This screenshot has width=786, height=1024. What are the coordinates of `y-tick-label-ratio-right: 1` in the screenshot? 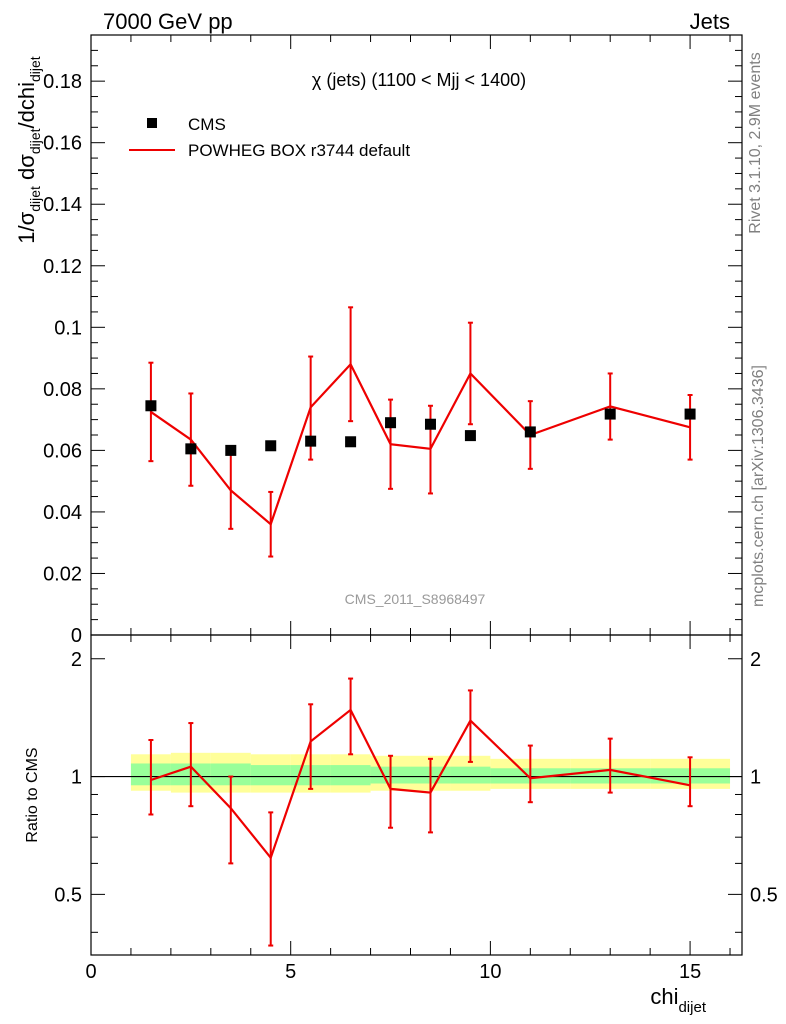 It's located at (755, 778).